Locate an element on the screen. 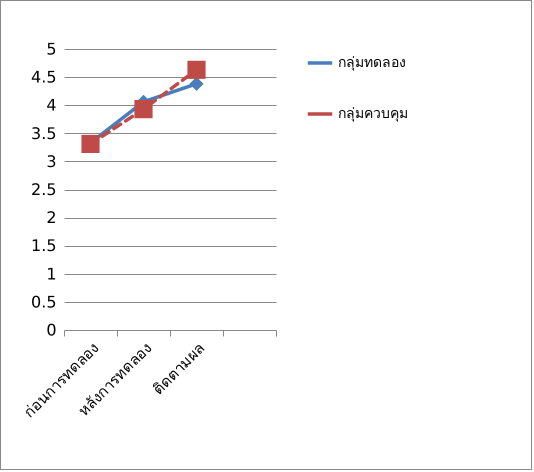  y-tick-label: 4 is located at coordinates (51, 105).